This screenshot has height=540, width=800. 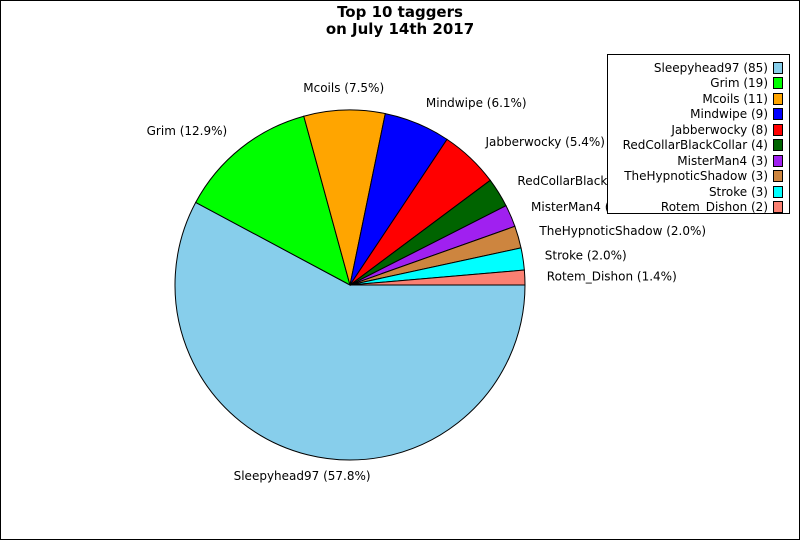 What do you see at coordinates (735, 98) in the screenshot?
I see `legend-label: Mcoils (11)` at bounding box center [735, 98].